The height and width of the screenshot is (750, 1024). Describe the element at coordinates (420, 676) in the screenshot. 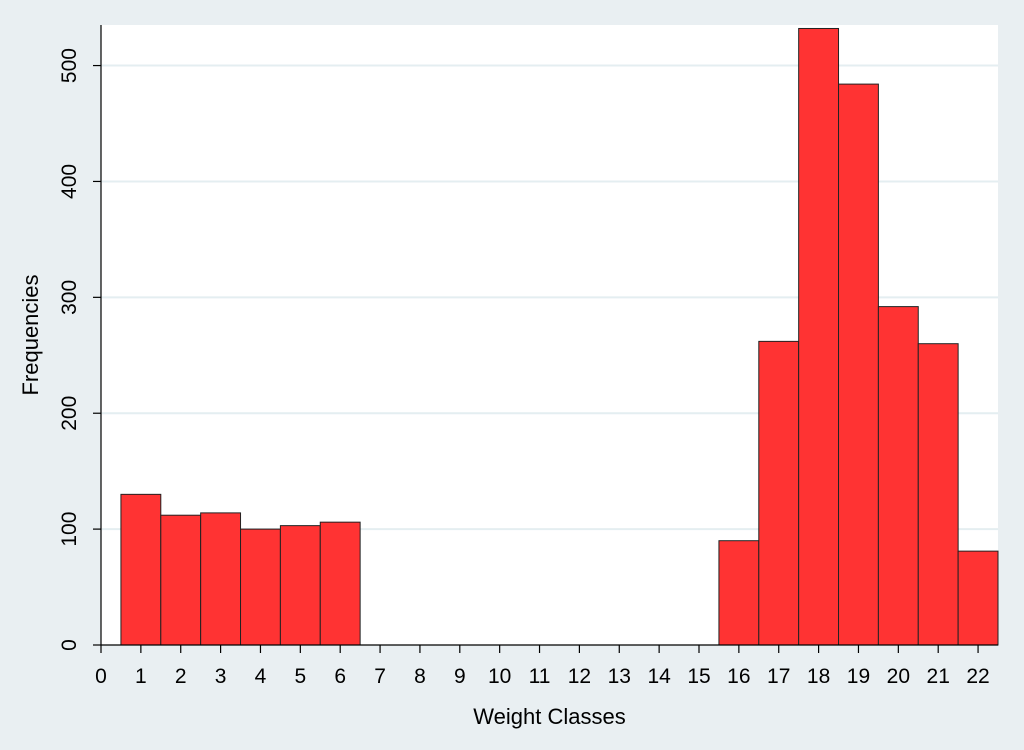

I see `x-tick-label: 8` at that location.